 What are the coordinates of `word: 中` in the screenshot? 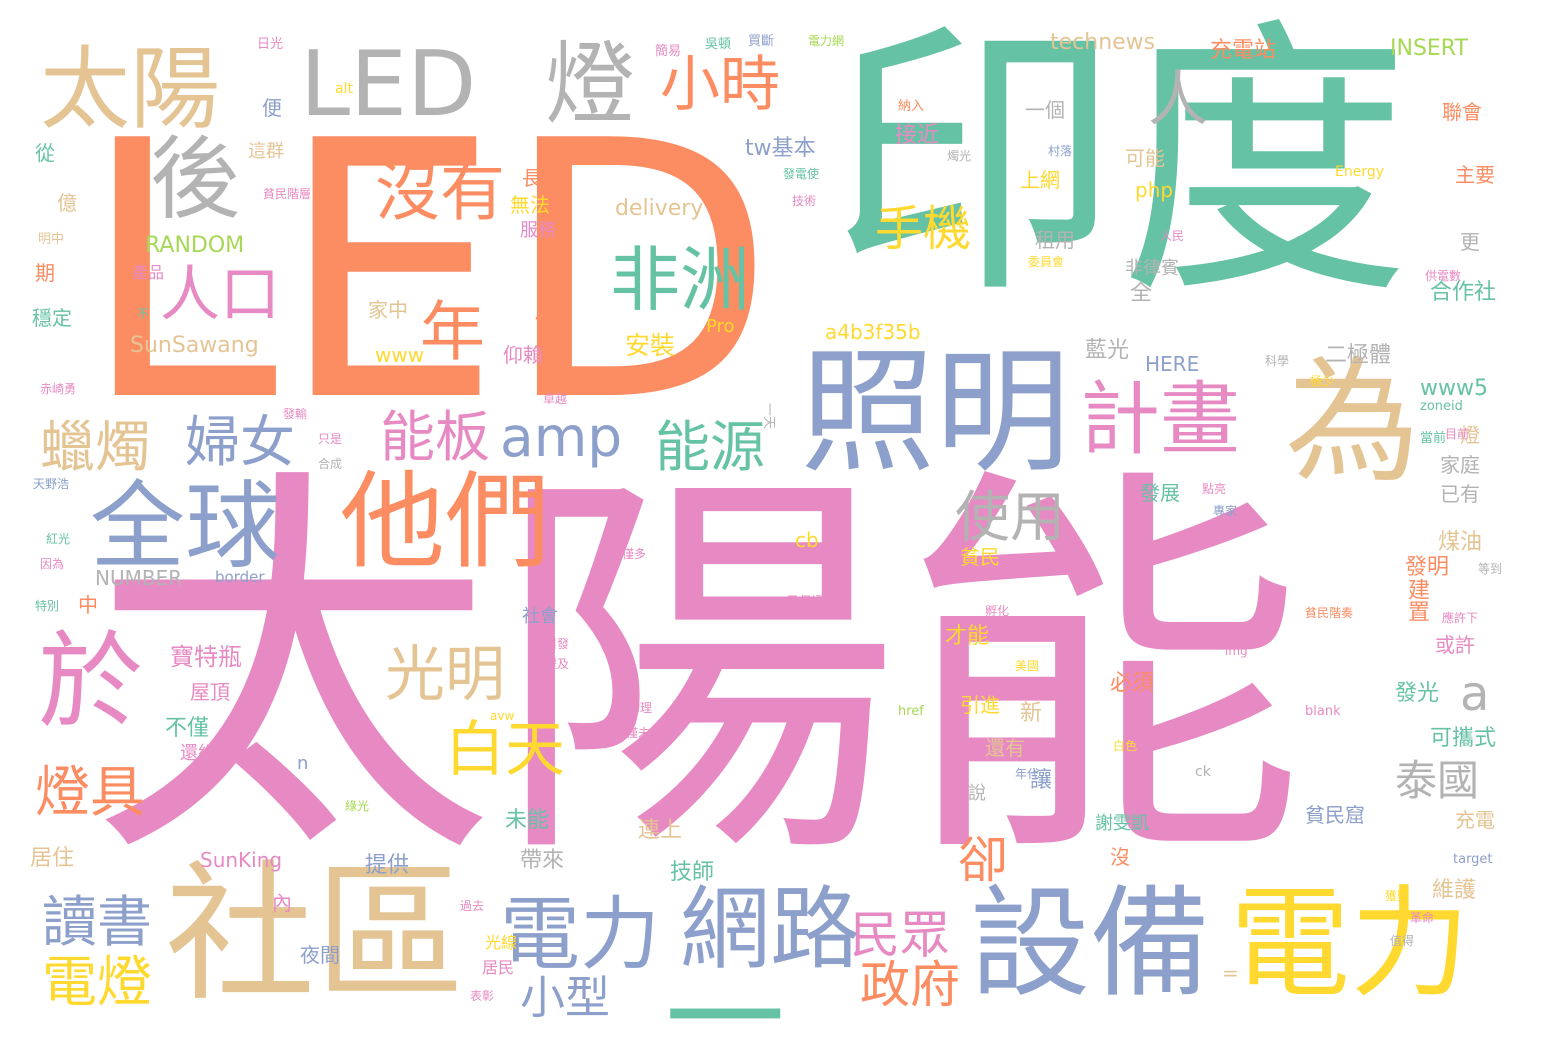 It's located at (88, 605).